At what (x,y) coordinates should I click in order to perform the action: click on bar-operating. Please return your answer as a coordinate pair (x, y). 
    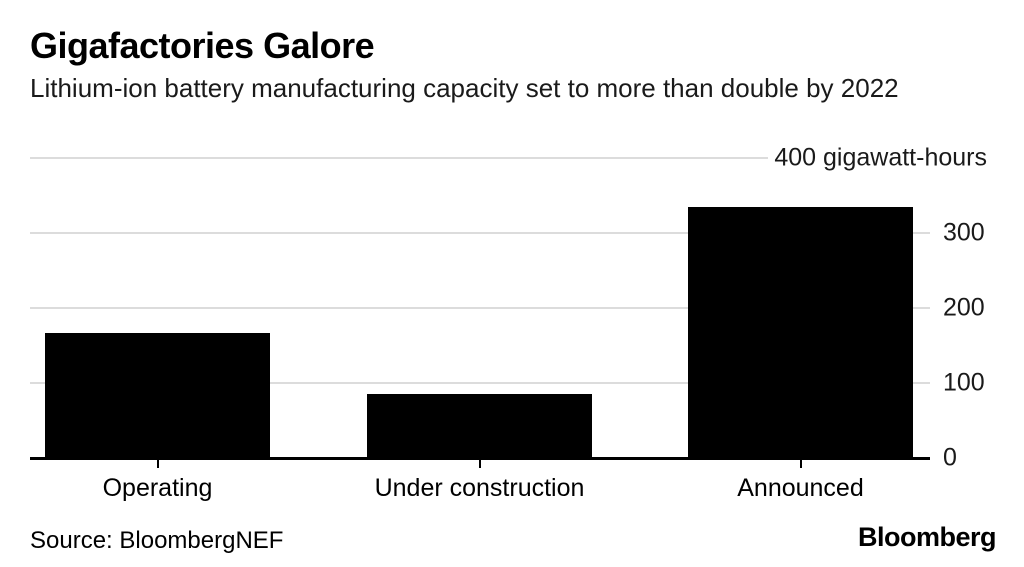
    Looking at the image, I should click on (157, 395).